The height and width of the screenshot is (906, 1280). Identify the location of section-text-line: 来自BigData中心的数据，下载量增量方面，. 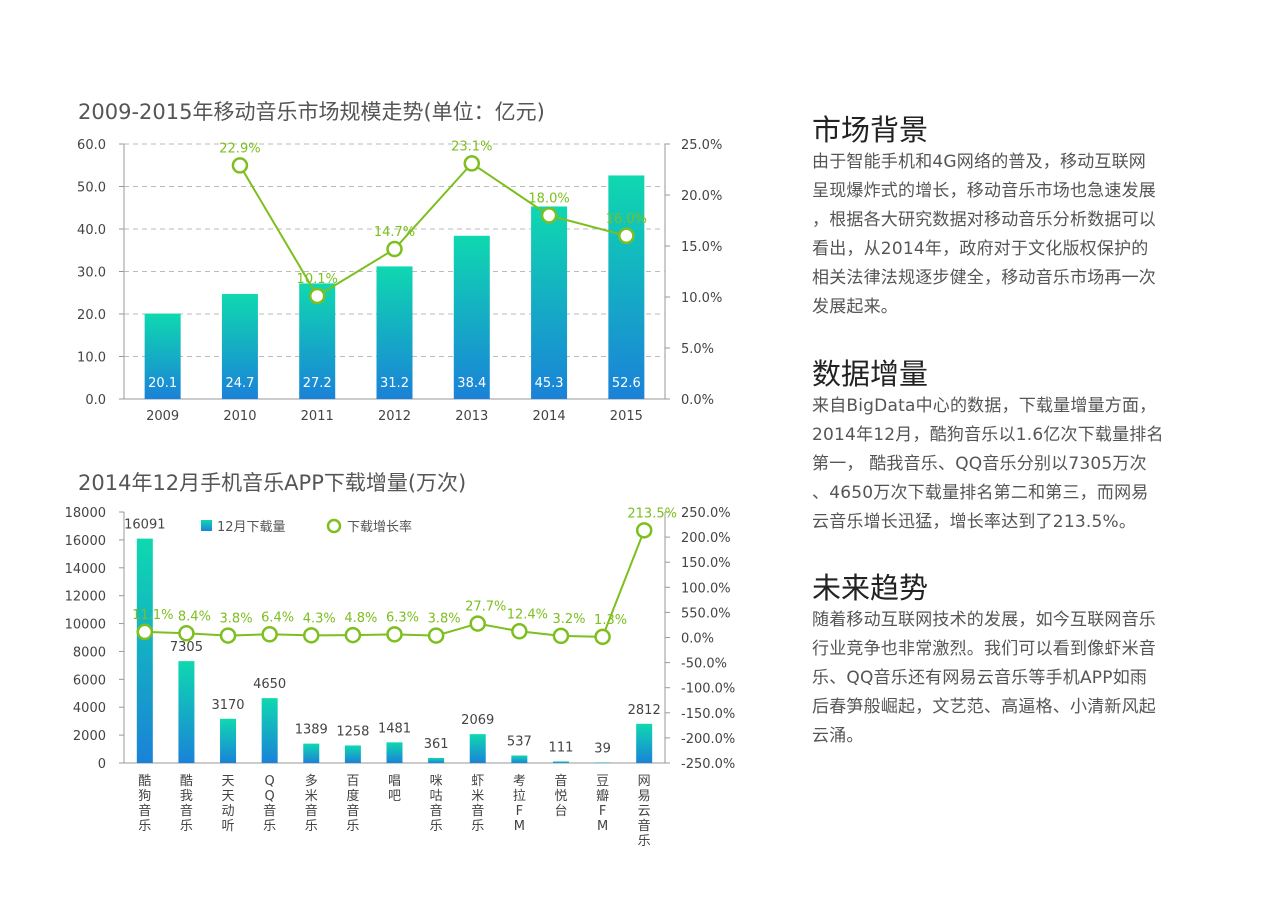
(984, 406).